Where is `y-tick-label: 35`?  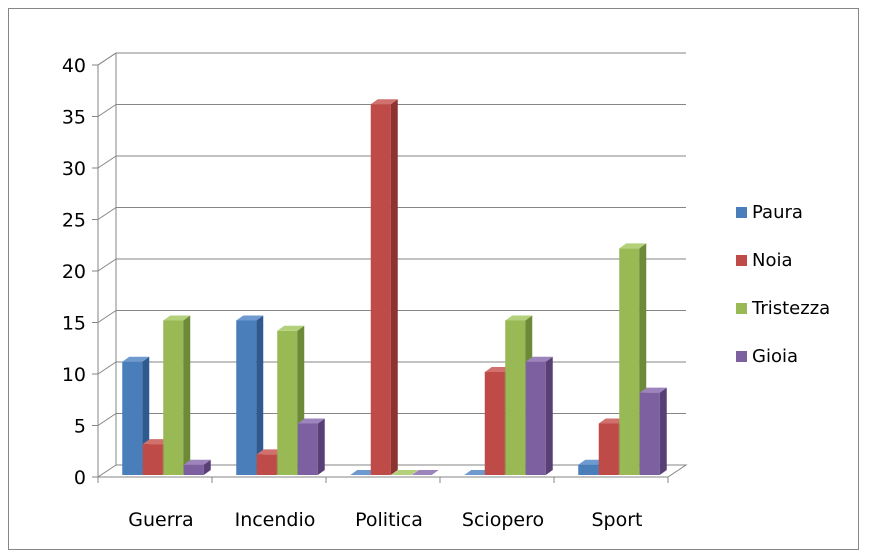 y-tick-label: 35 is located at coordinates (74, 118).